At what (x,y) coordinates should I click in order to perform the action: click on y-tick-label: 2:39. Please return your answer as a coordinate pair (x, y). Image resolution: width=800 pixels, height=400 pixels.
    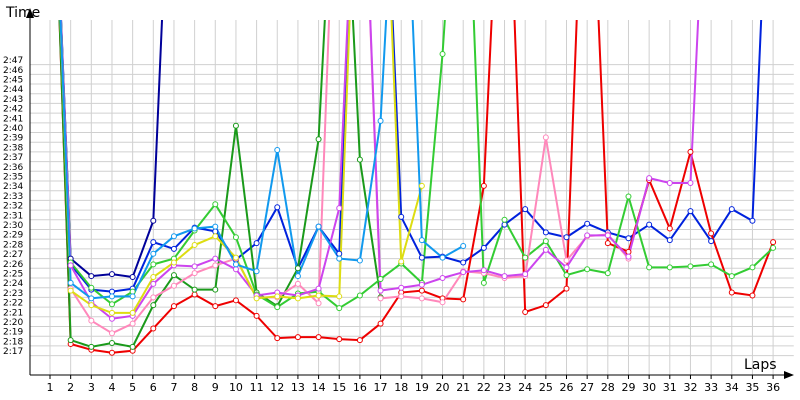
    Looking at the image, I should click on (13, 139).